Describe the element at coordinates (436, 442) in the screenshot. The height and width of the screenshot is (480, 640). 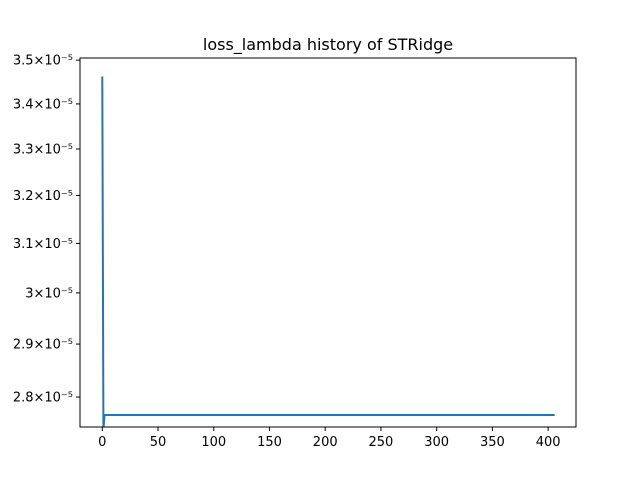
I see `x-tick-label: 300` at that location.